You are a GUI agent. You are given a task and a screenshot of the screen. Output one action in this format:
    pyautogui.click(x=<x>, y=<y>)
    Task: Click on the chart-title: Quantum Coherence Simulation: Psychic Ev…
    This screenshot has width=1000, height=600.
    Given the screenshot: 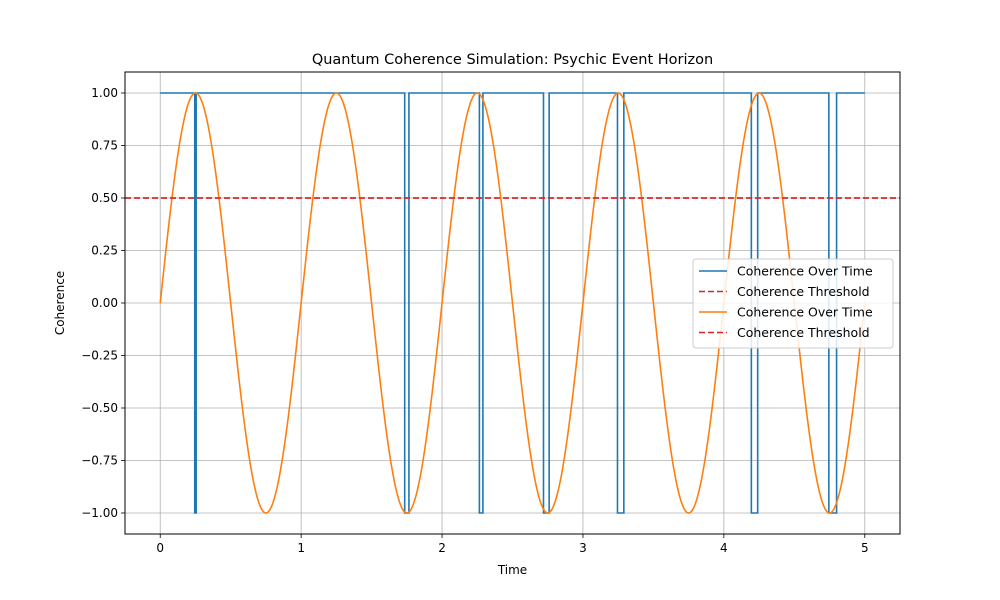 What is the action you would take?
    pyautogui.click(x=512, y=60)
    